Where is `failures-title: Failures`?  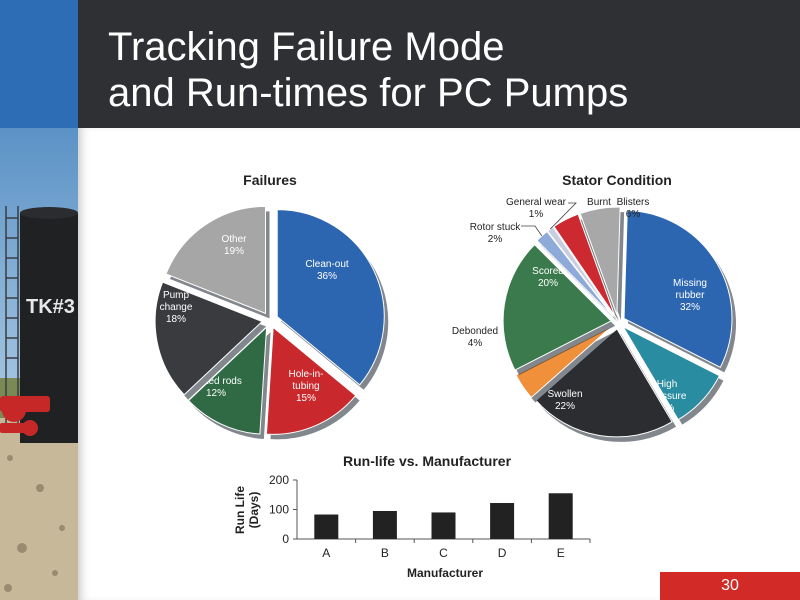
failures-title: Failures is located at coordinates (270, 180).